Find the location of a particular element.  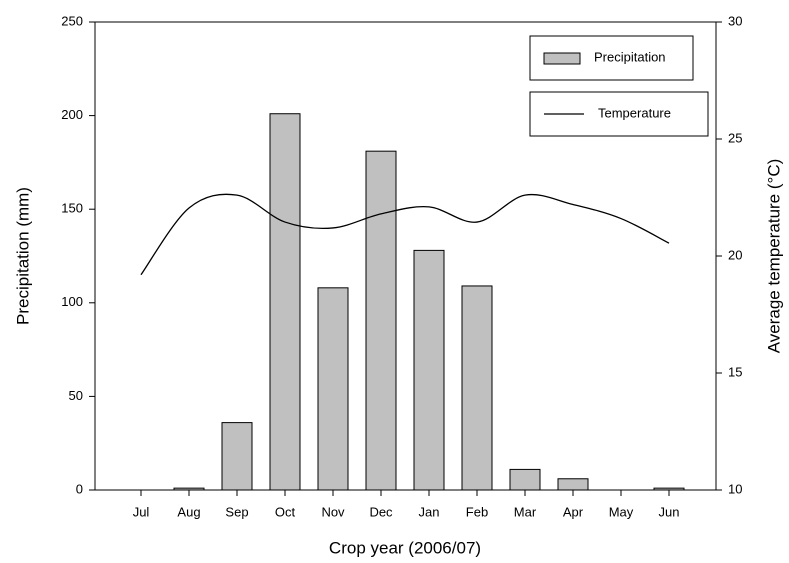

y2-tick-label: 15 is located at coordinates (735, 371).